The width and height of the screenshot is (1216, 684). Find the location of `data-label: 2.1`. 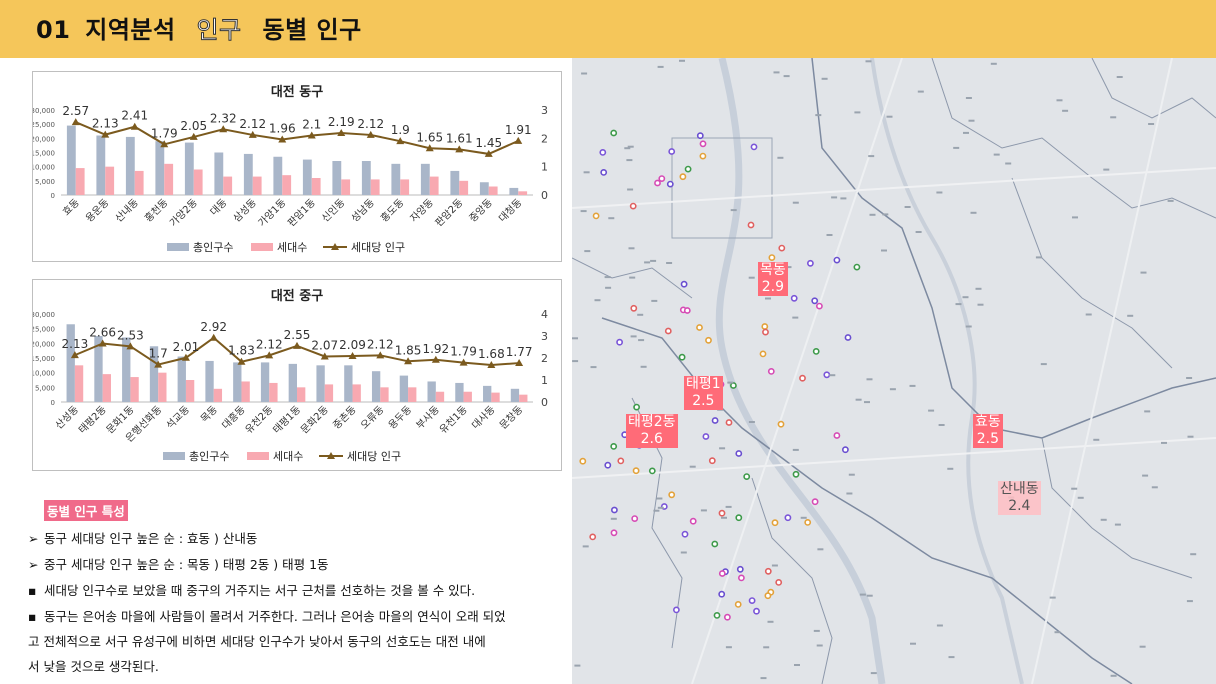

data-label: 2.1 is located at coordinates (311, 125).